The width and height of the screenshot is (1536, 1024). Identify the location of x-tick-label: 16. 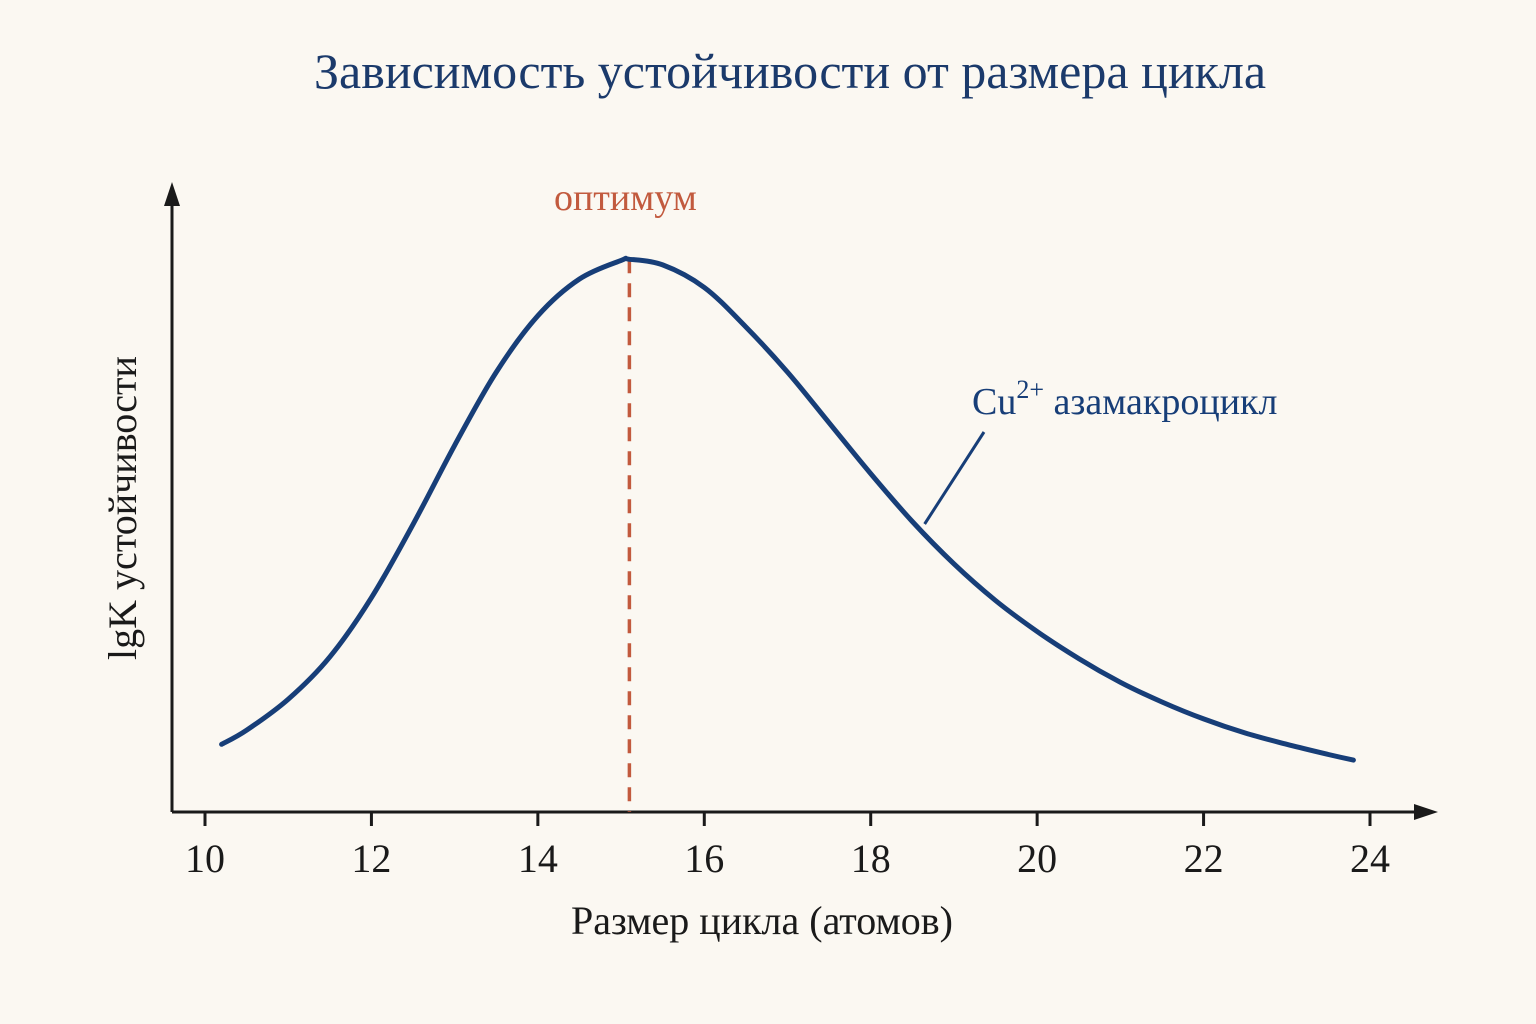
(704, 858).